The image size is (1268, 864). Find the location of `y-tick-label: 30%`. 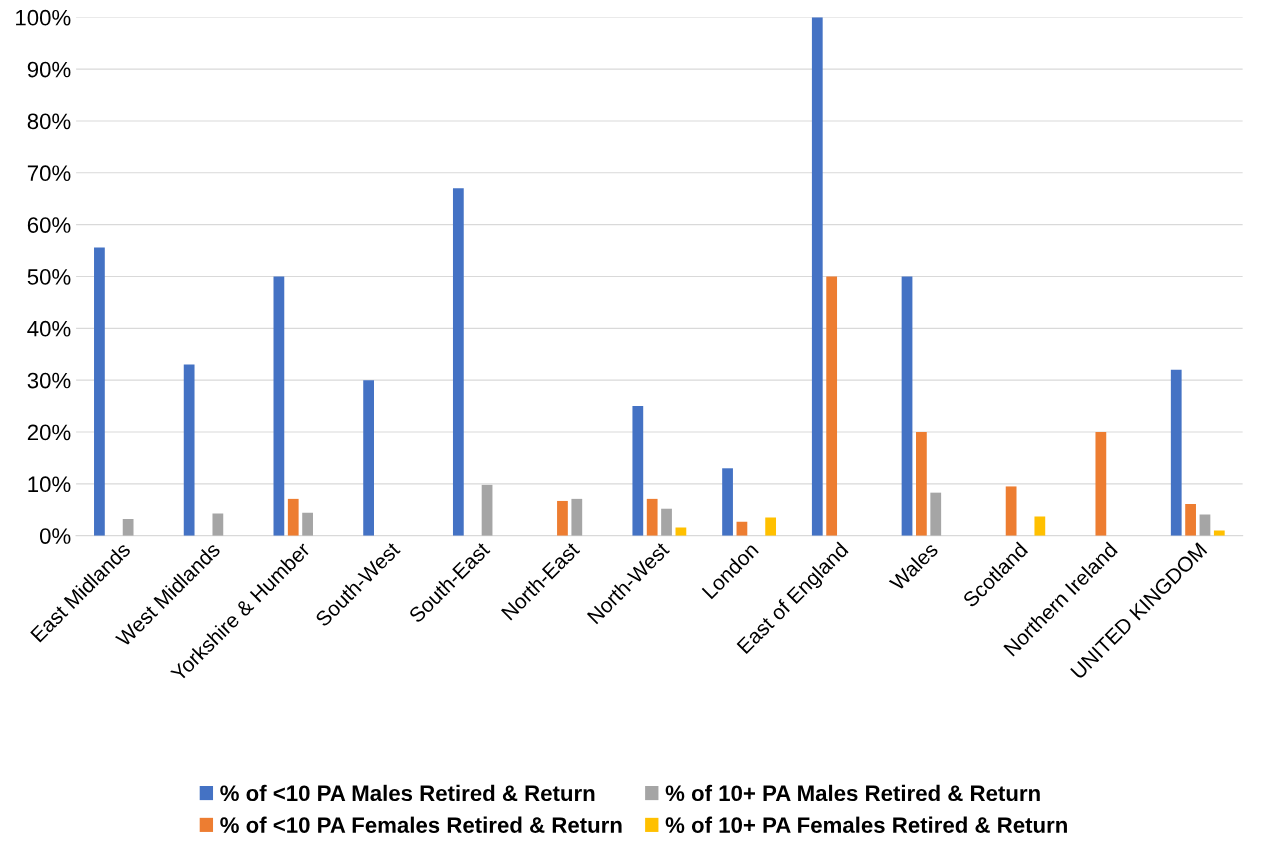

y-tick-label: 30% is located at coordinates (49, 380).